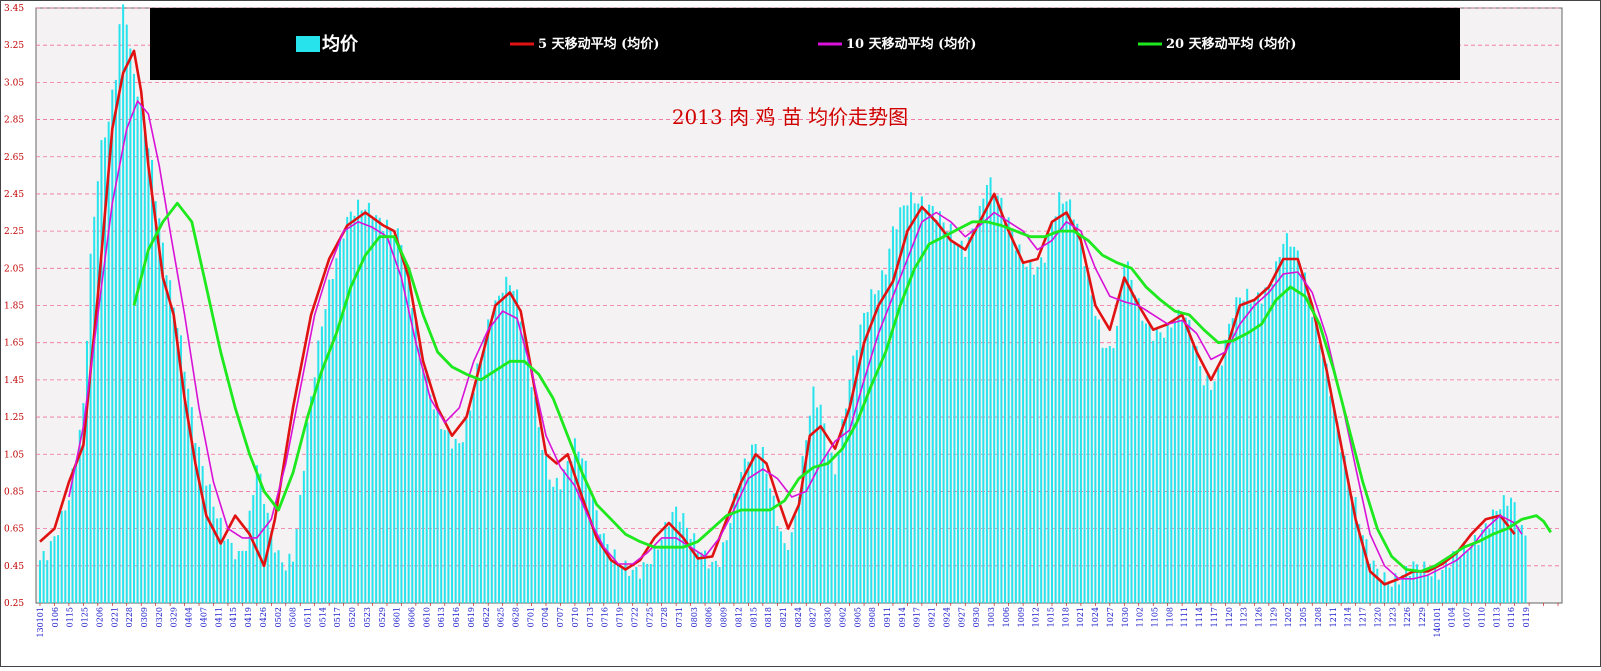 The image size is (1601, 671). What do you see at coordinates (327, 44) in the screenshot?
I see `legend-item-avg-price: 均价` at bounding box center [327, 44].